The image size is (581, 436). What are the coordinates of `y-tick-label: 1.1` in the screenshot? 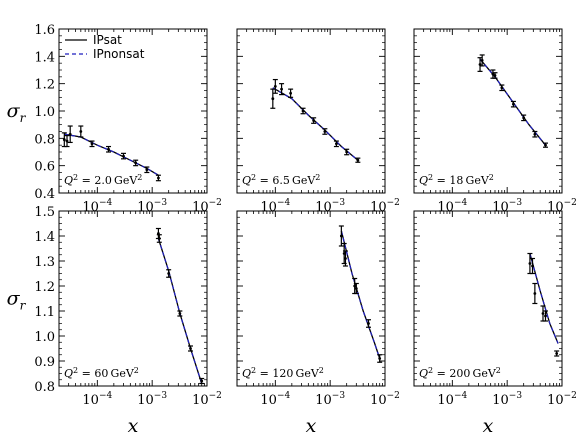 It's located at (44, 312).